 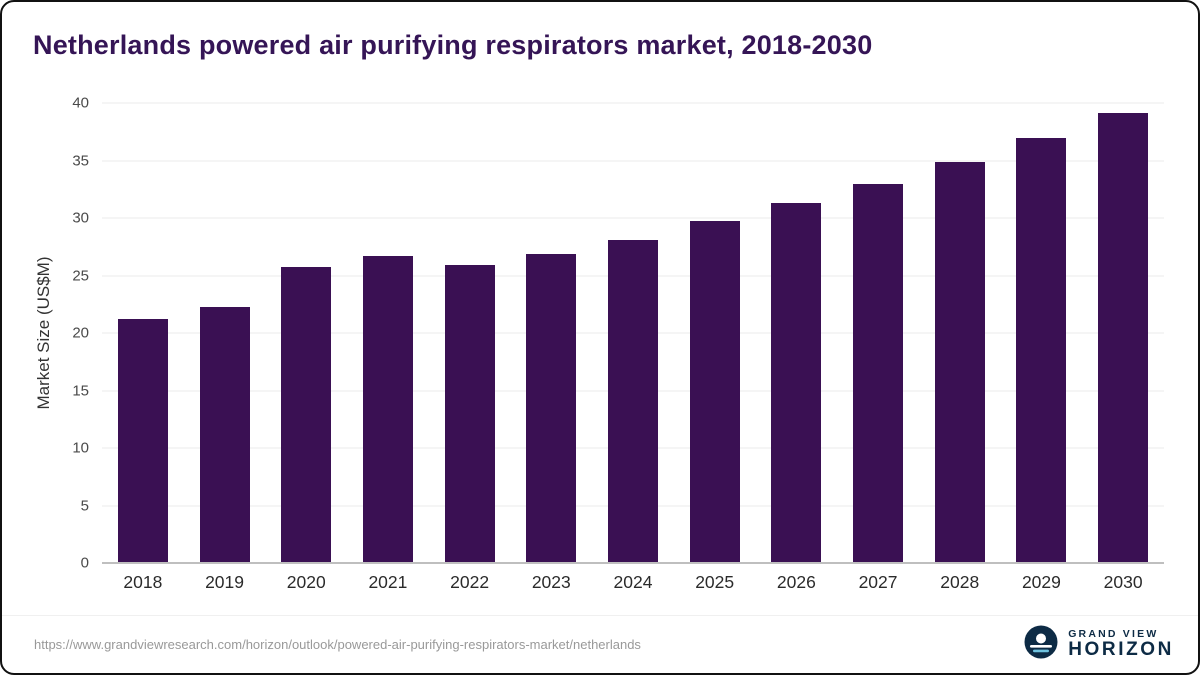 I want to click on x-tick-label: 2024, so click(x=633, y=582).